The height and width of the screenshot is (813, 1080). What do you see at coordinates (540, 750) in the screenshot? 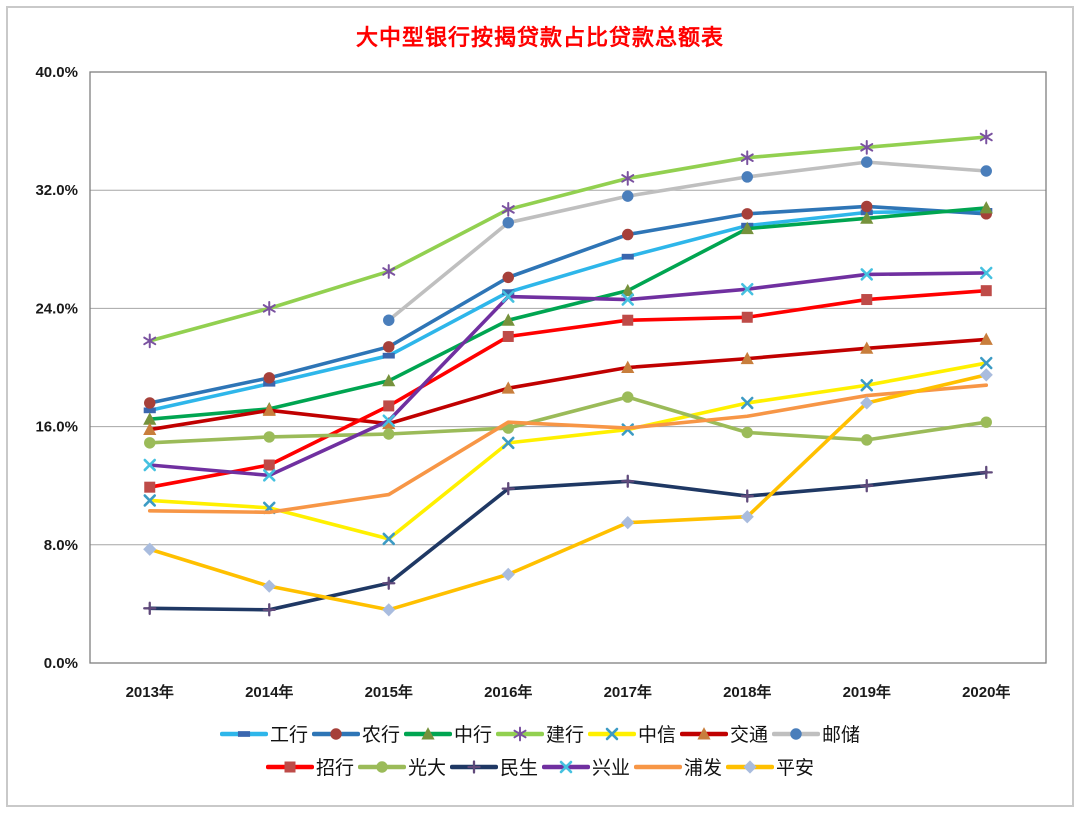
I see `chart-legend: 工行 农行 中行 建行 中信 交通 邮储 招行 光大 民生 兴业 浦发 平安` at bounding box center [540, 750].